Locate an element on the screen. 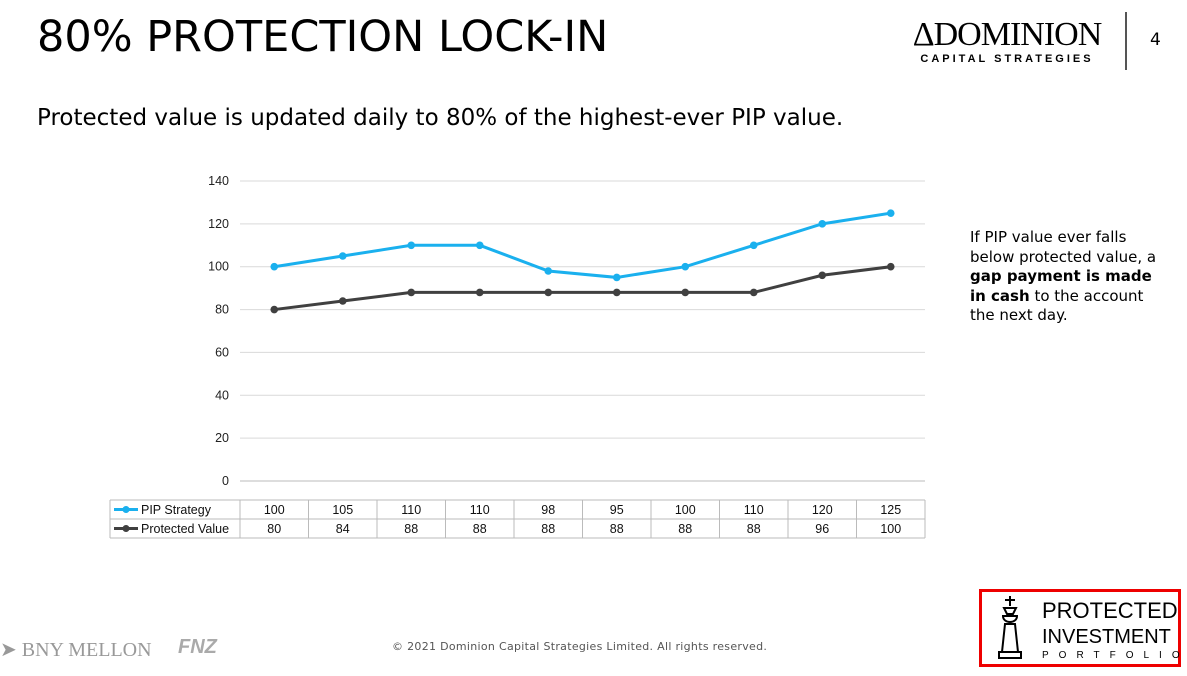  protected-investment-portfolio-badge: PROTECTED INVESTMENT PORTFOLIO is located at coordinates (1080, 628).